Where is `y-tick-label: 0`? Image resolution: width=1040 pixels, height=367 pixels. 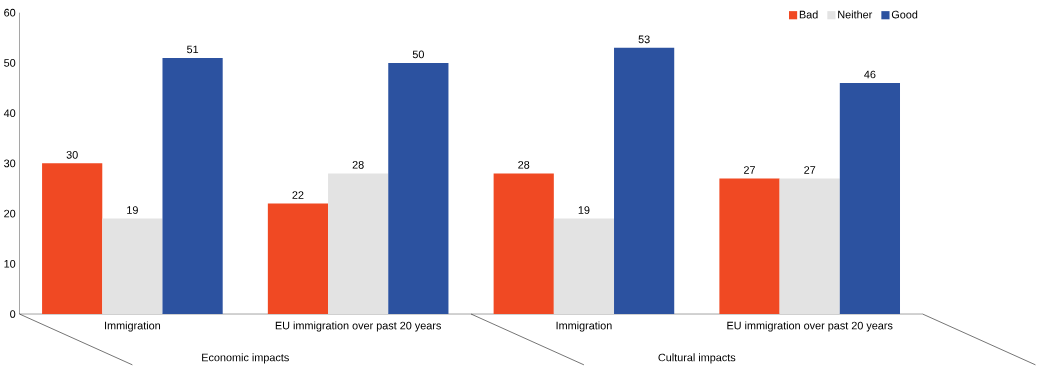
y-tick-label: 0 is located at coordinates (13, 314).